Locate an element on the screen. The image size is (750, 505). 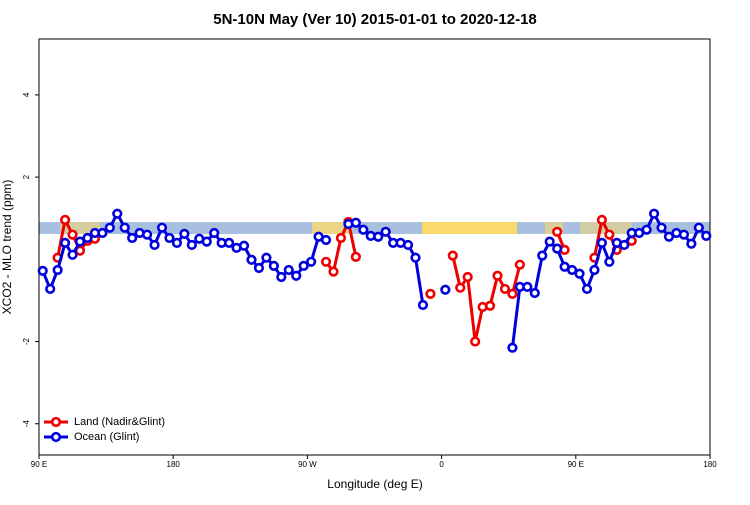
y-tick-label: -4 is located at coordinates (26, 424).